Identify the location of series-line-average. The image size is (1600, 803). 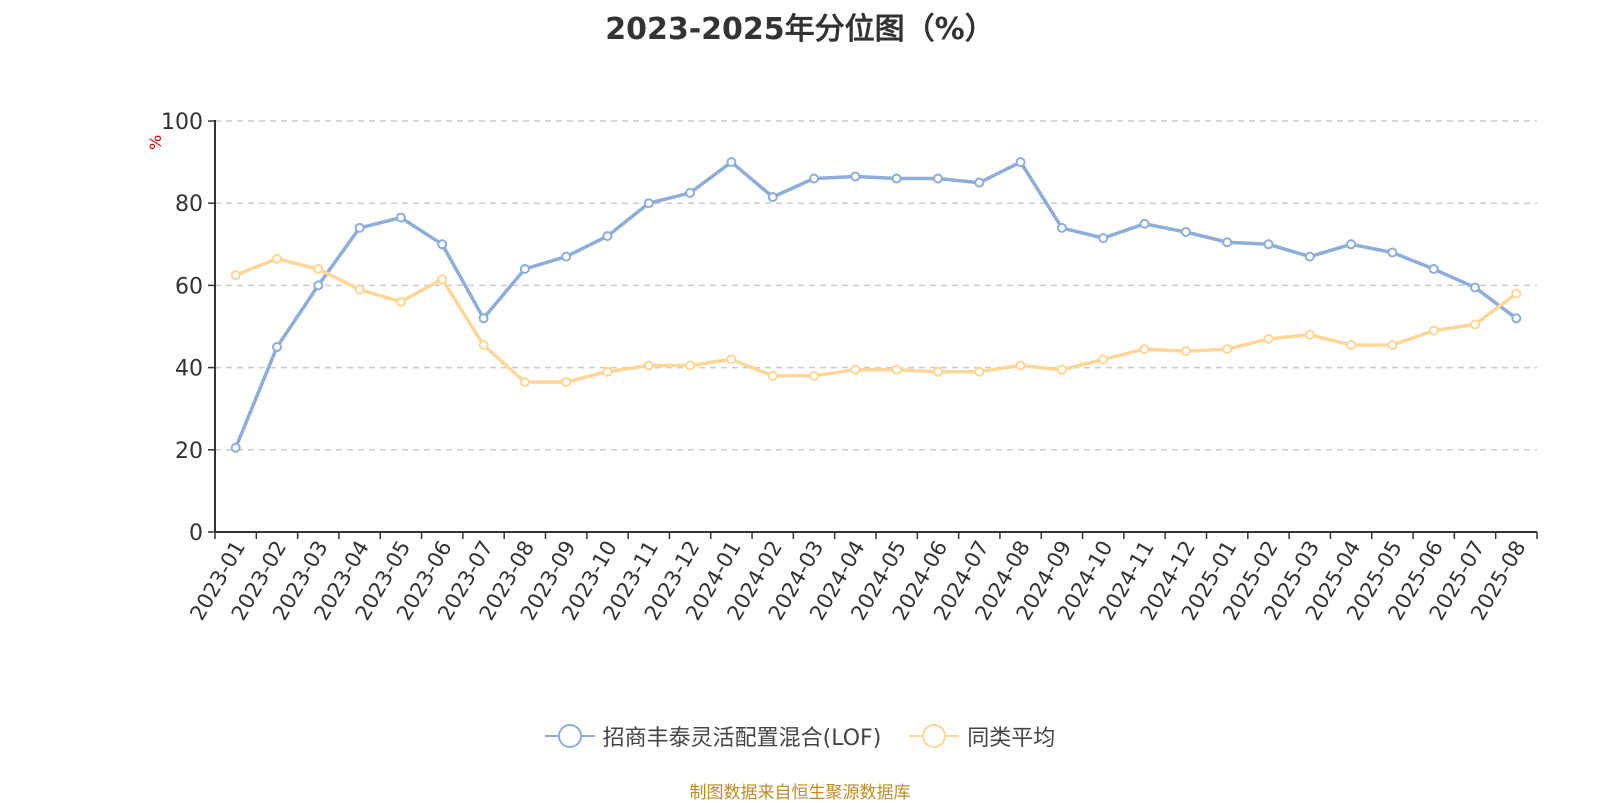
(876, 320).